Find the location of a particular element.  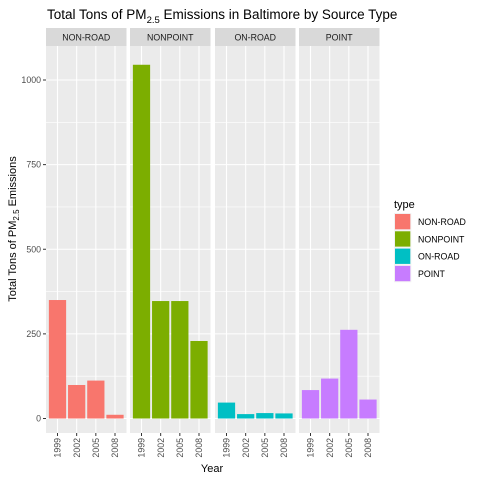

y-axis-title: Total Tons of PM2.5 Emissions is located at coordinates (14, 229).